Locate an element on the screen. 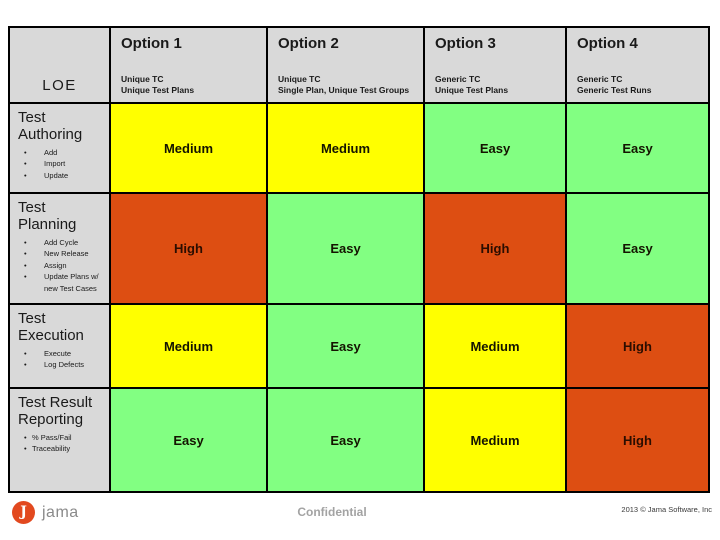  row-header-test-execution: Test Execution Execute Log Defects is located at coordinates (59, 346).